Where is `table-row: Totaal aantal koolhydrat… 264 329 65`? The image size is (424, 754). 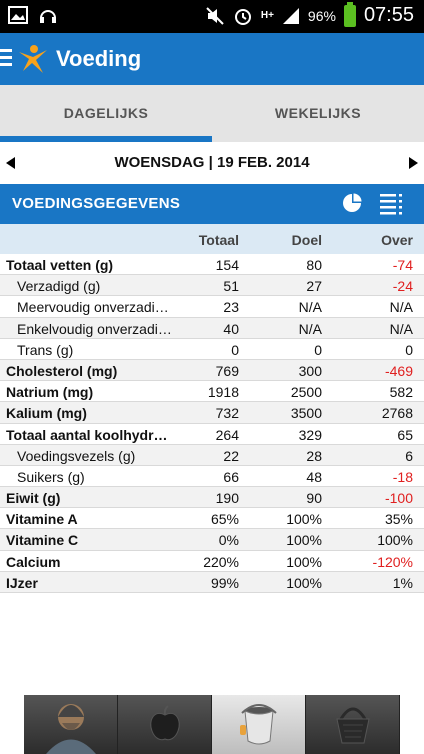 table-row: Totaal aantal koolhydrat… 264 329 65 is located at coordinates (212, 434).